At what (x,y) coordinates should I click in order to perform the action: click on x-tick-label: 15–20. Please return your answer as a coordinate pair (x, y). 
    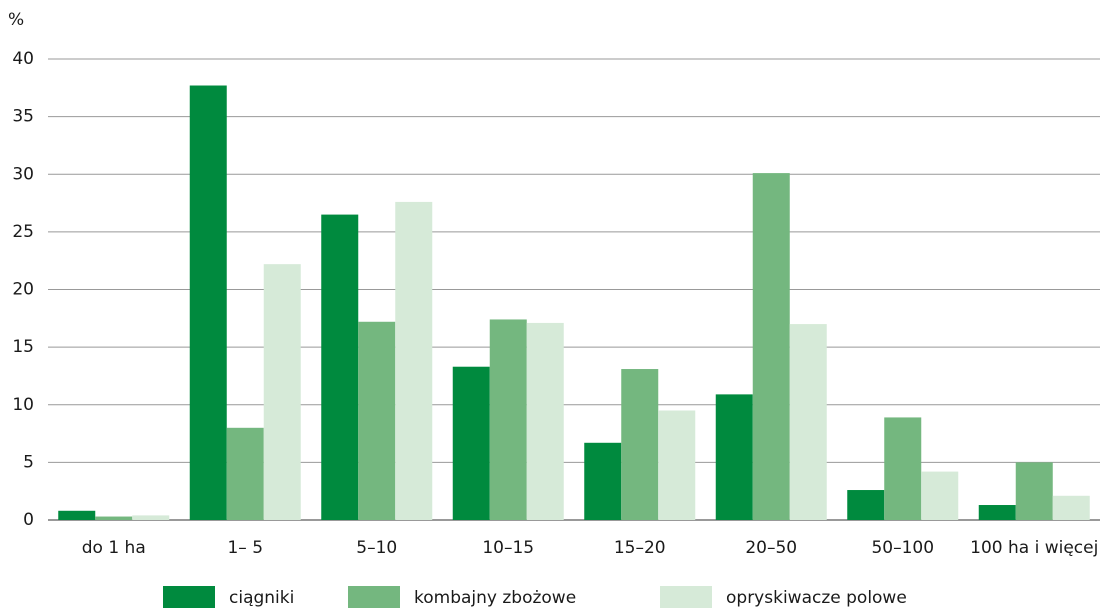
    Looking at the image, I should click on (640, 548).